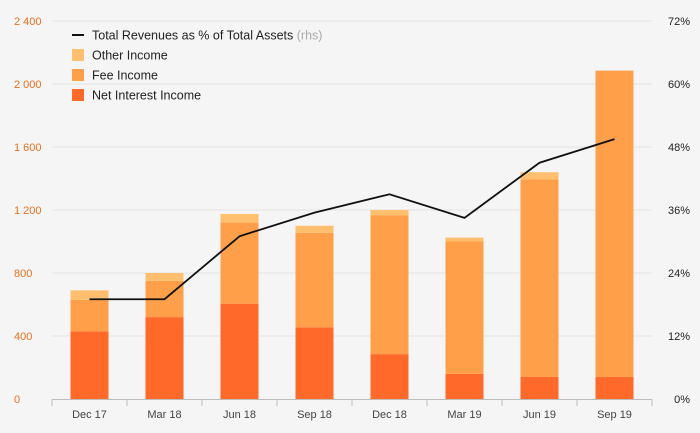  Describe the element at coordinates (310, 36) in the screenshot. I see `legend-label-rhs: (rhs)` at that location.